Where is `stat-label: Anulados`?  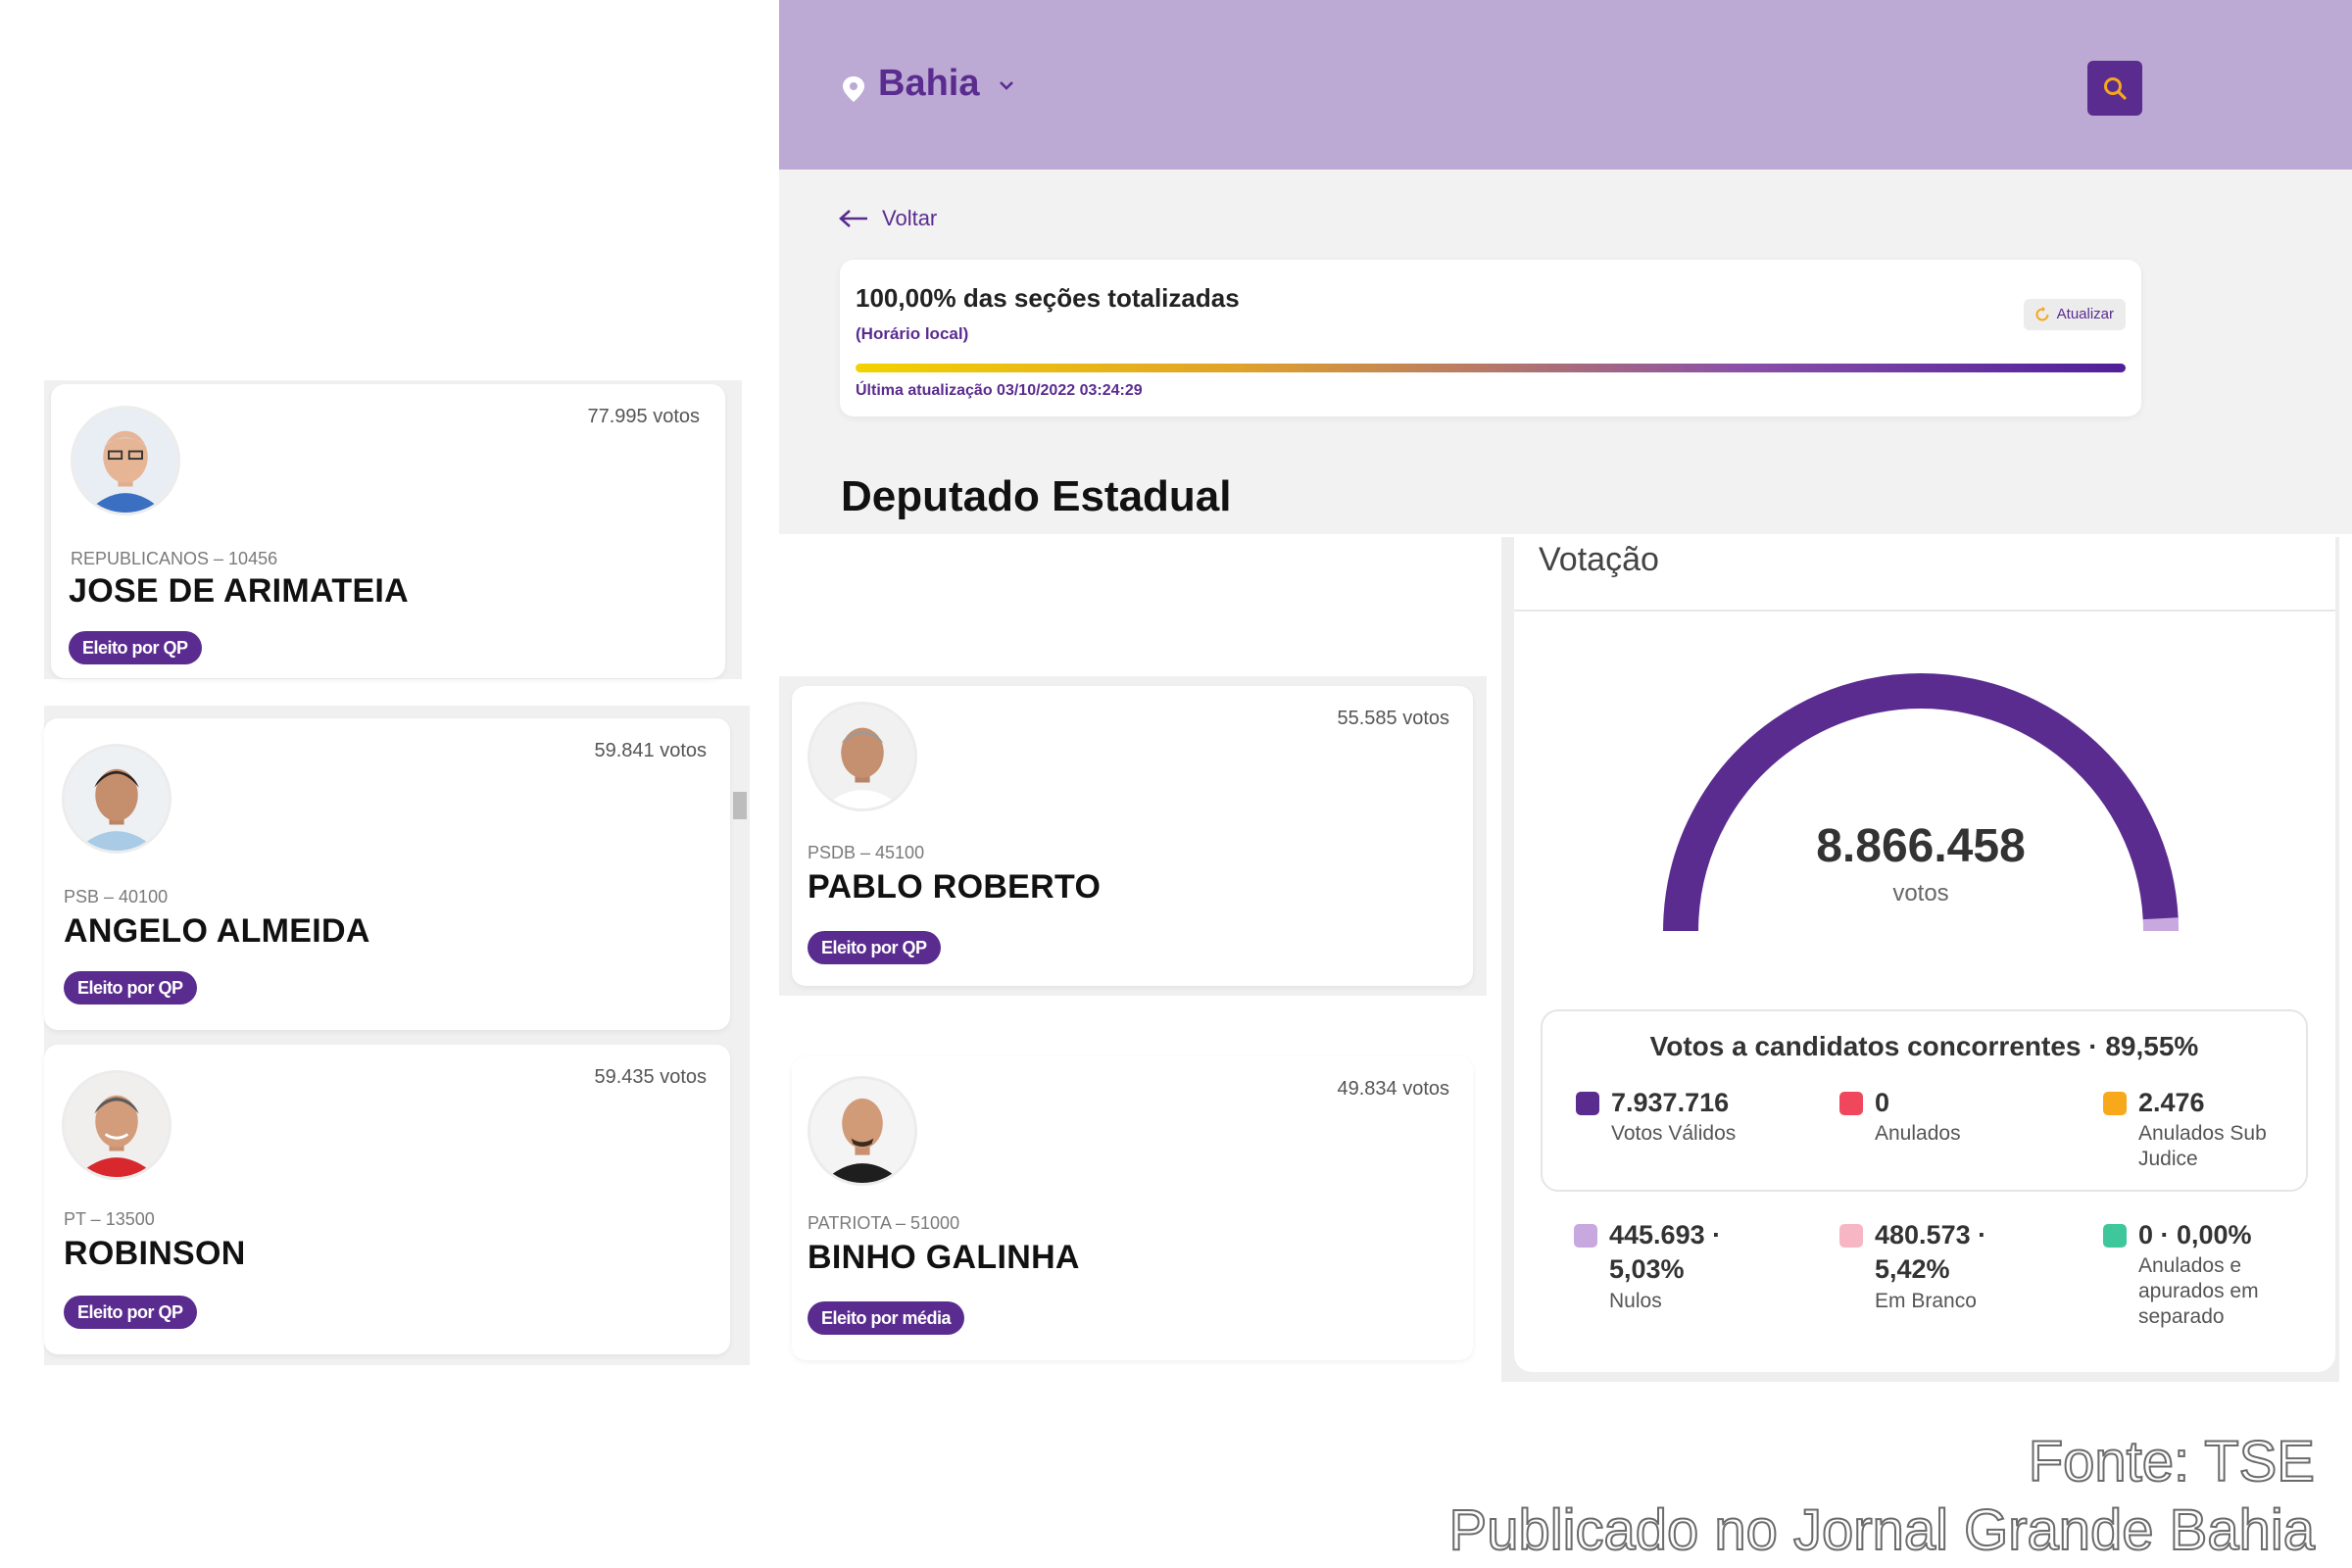 stat-label: Anulados is located at coordinates (1918, 1133).